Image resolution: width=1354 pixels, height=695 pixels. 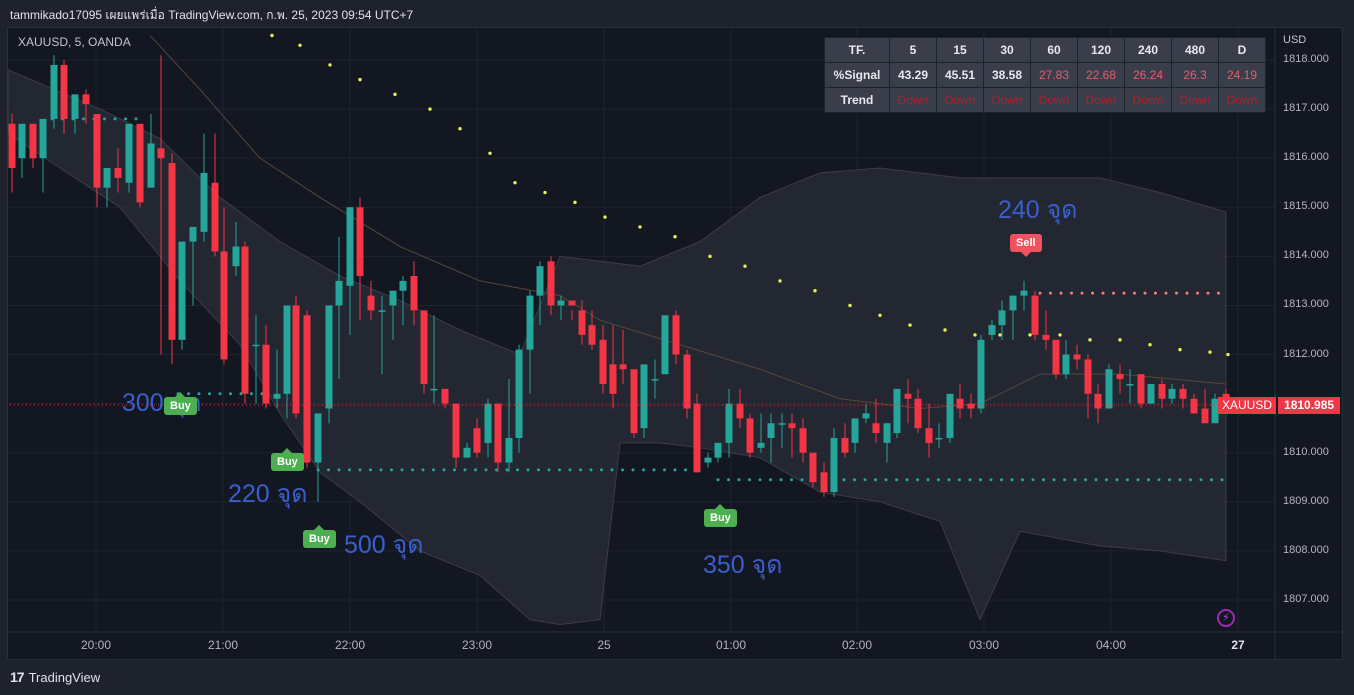 What do you see at coordinates (1306, 108) in the screenshot?
I see `price-tick: 1817.000` at bounding box center [1306, 108].